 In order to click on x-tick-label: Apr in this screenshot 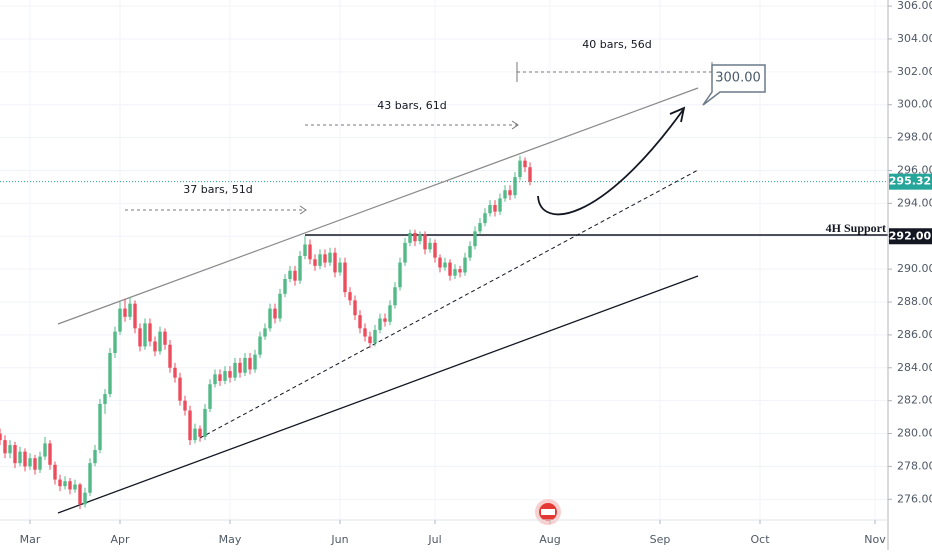, I will do `click(120, 539)`.